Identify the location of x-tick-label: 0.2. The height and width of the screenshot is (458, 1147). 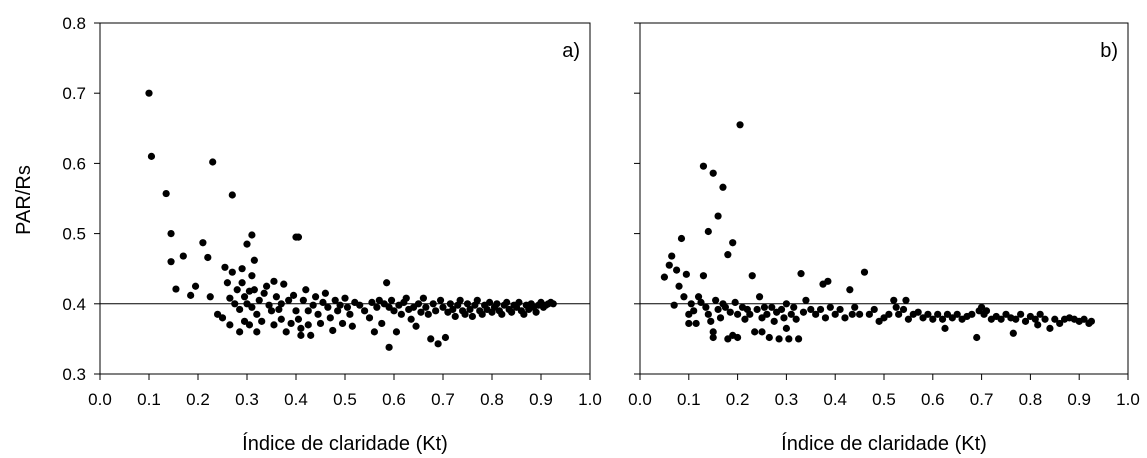
(738, 399).